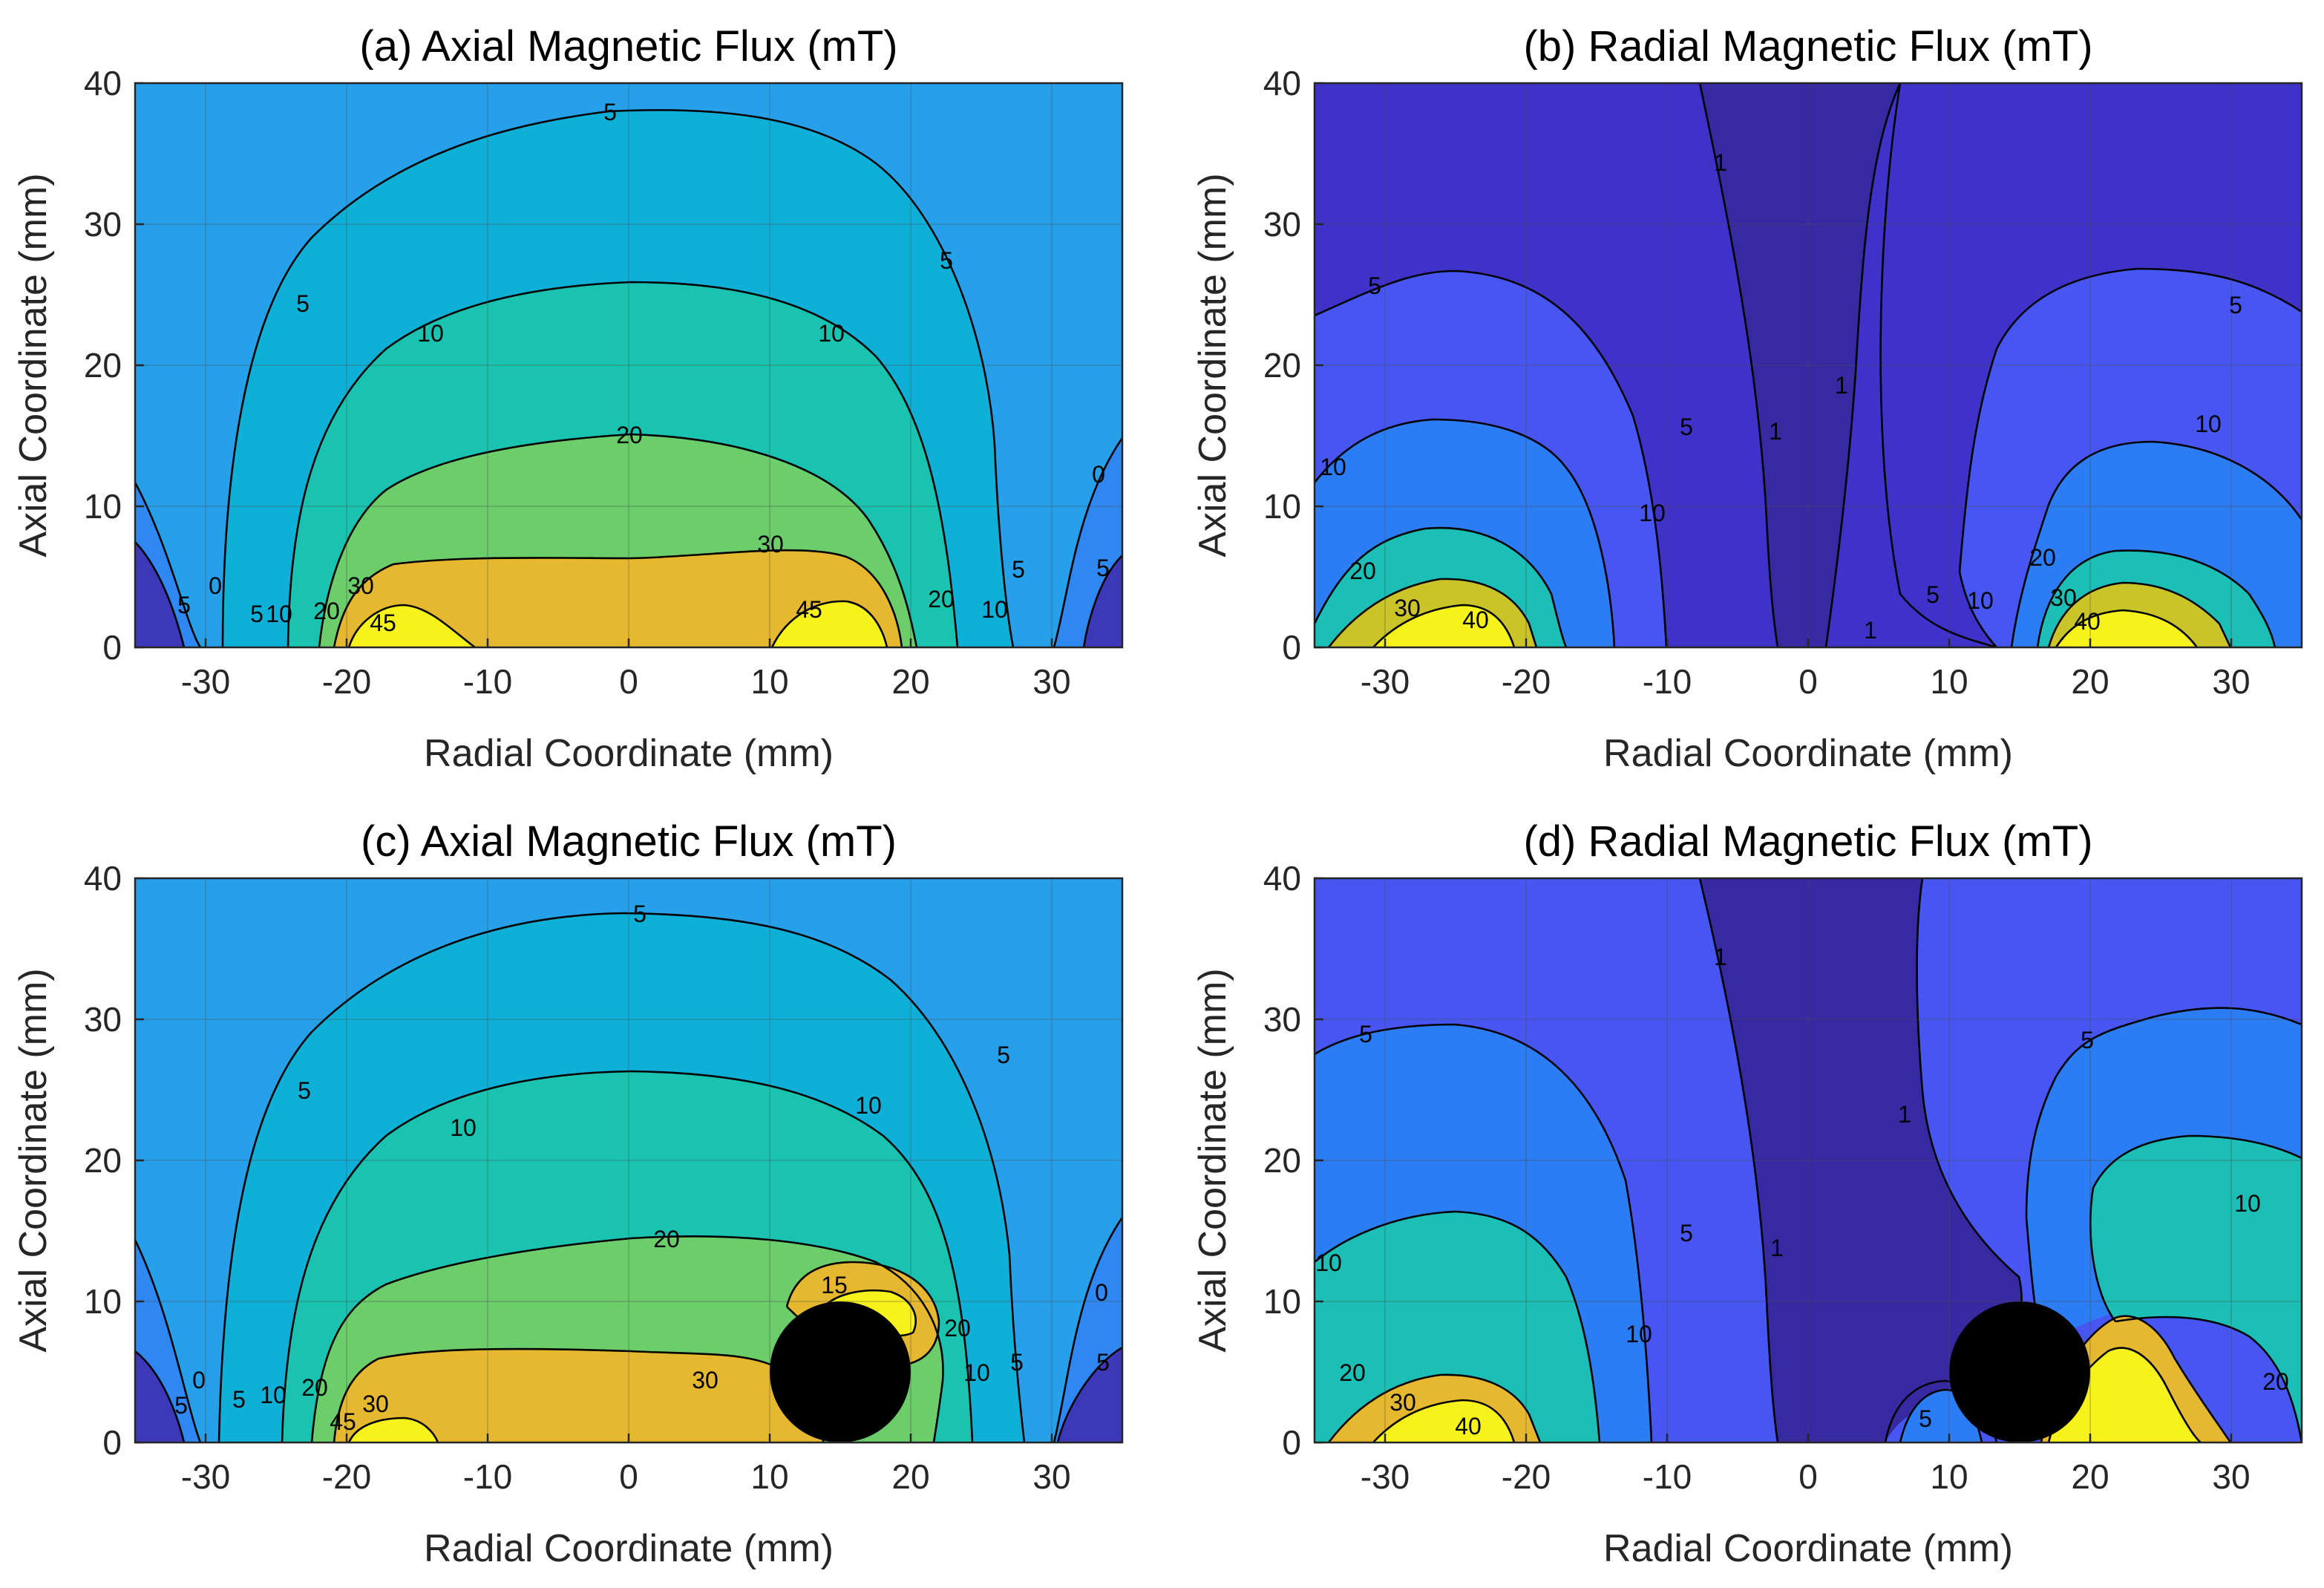  Describe the element at coordinates (2019, 1371) in the screenshot. I see `panel-d-obstacle` at that location.